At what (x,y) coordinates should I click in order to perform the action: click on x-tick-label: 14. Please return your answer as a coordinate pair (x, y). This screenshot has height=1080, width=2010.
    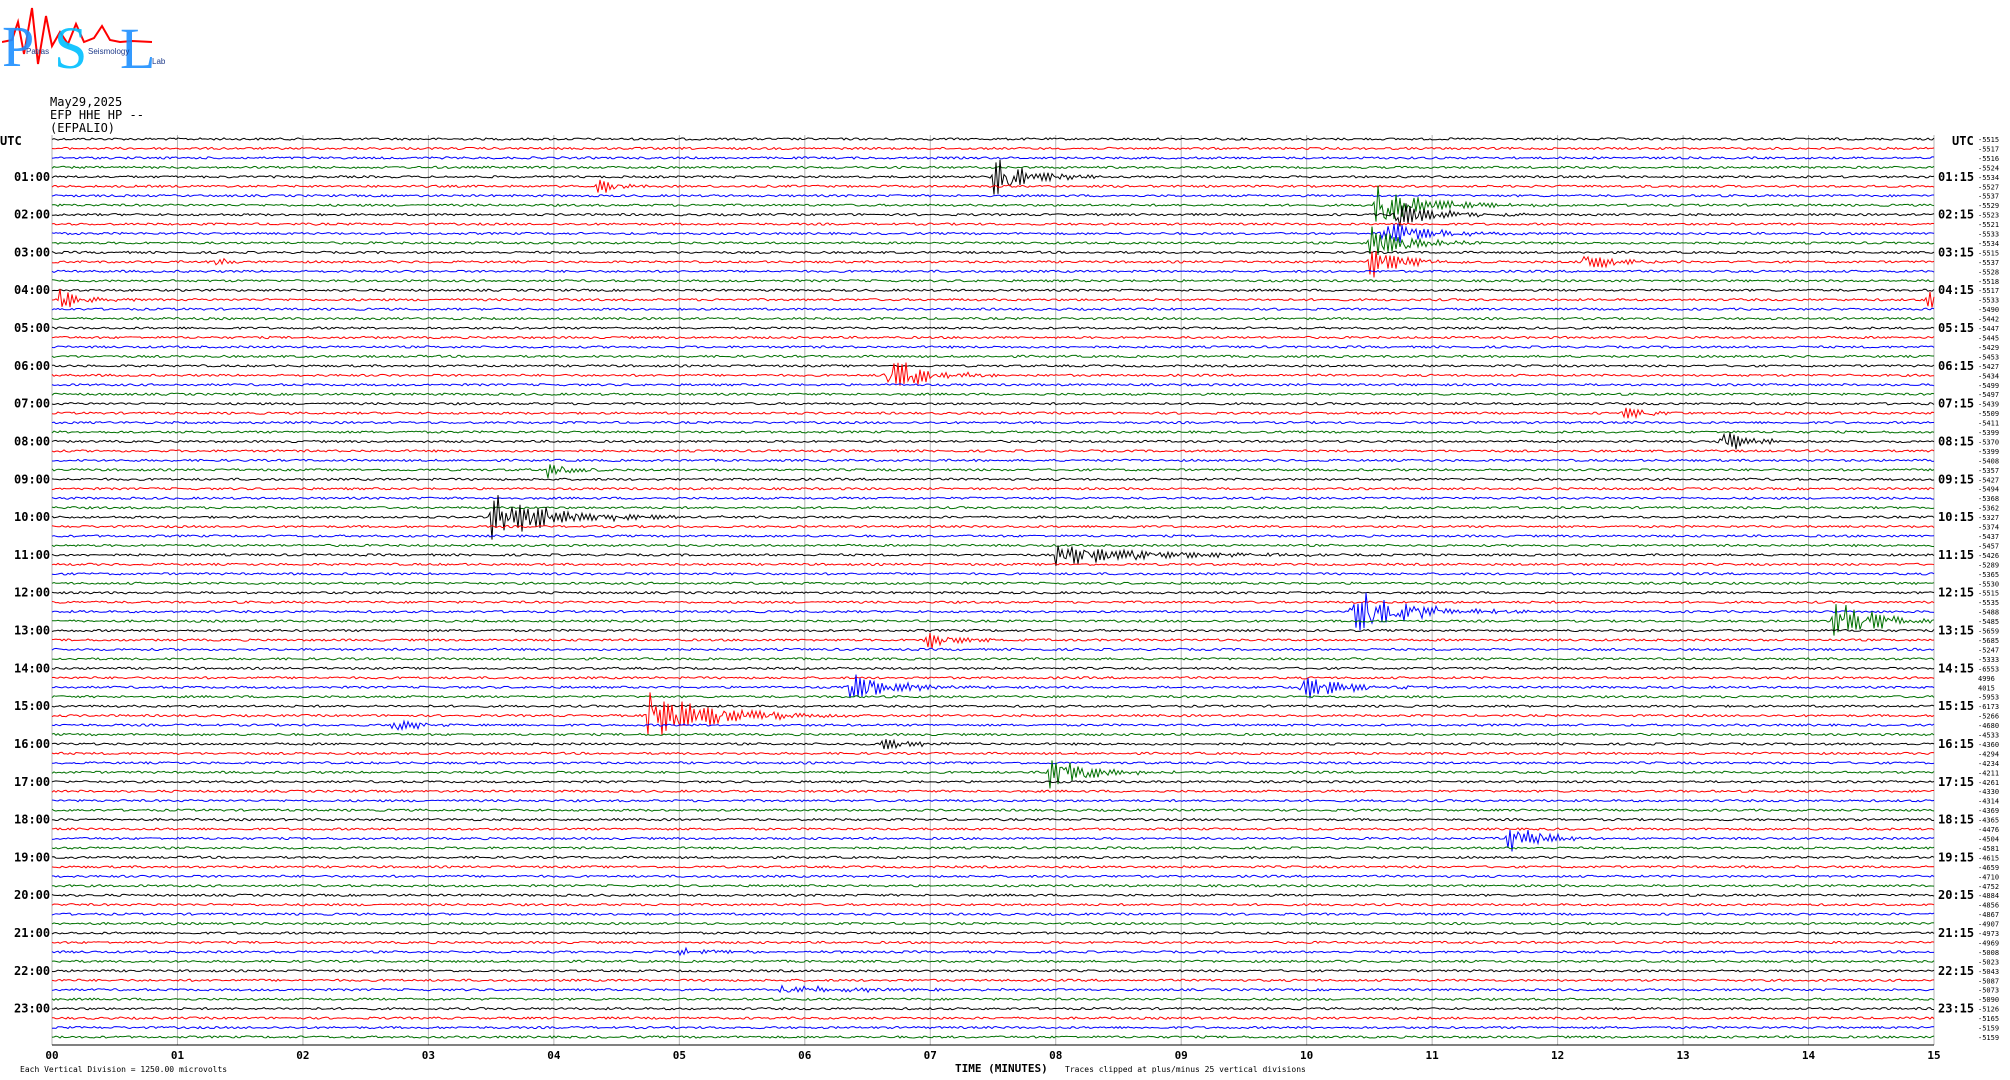
    Looking at the image, I should click on (1809, 1055).